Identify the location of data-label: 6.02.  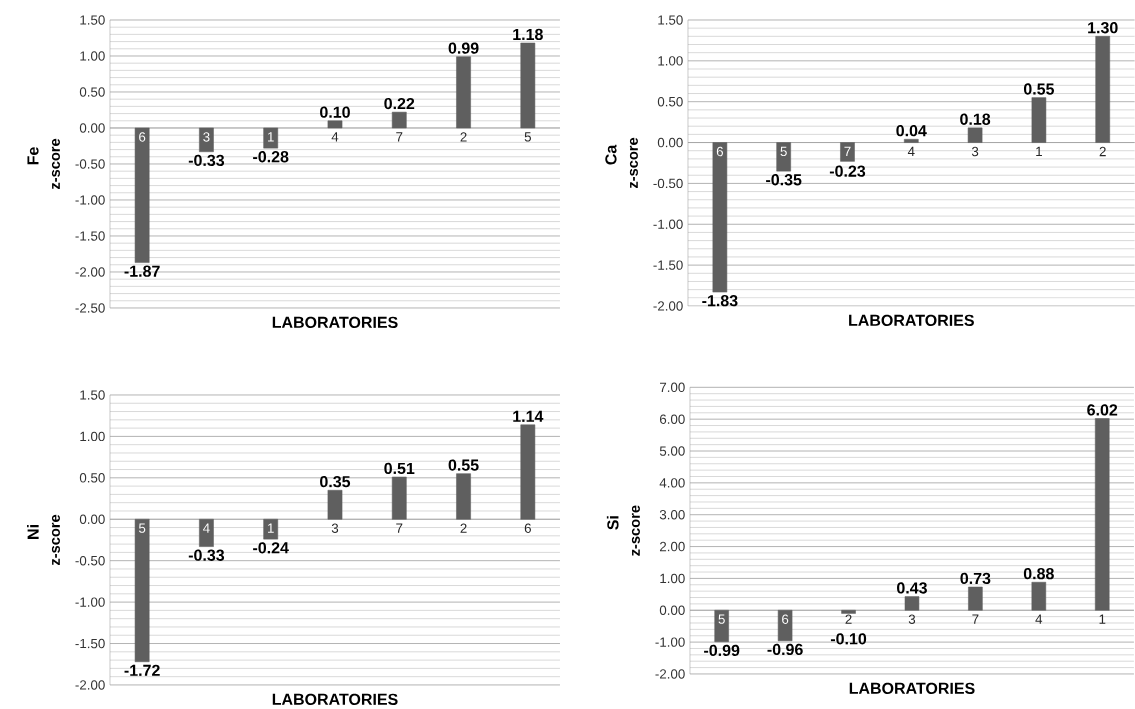
(1102, 410).